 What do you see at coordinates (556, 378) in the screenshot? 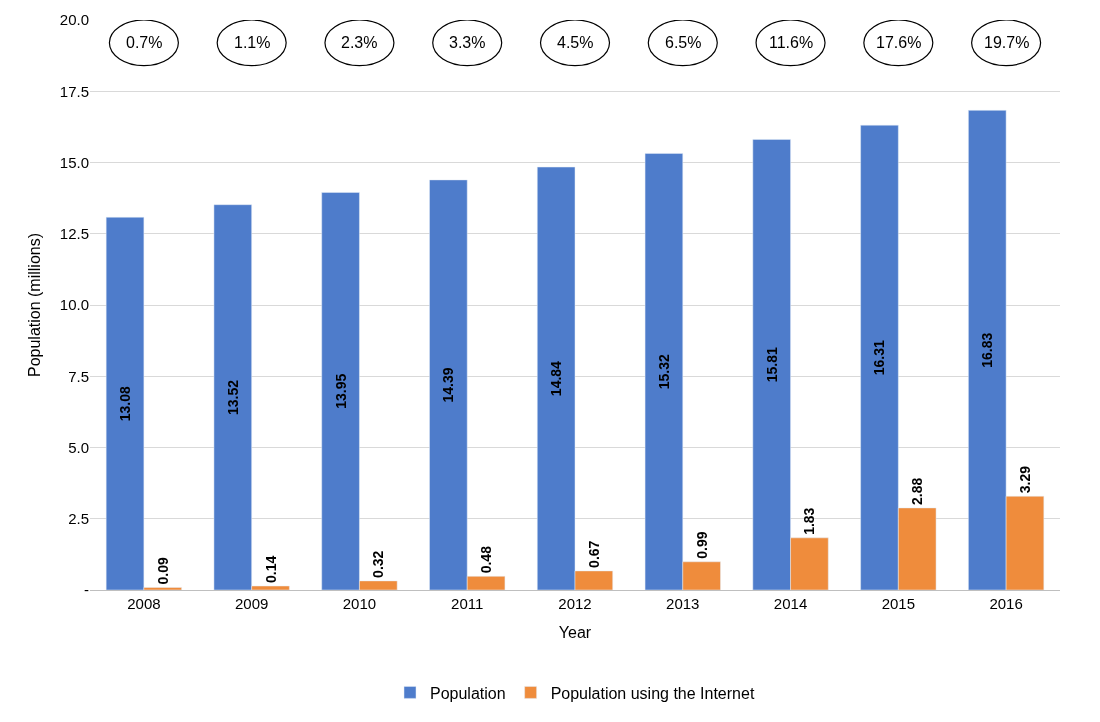
I see `data-label: 14.84` at bounding box center [556, 378].